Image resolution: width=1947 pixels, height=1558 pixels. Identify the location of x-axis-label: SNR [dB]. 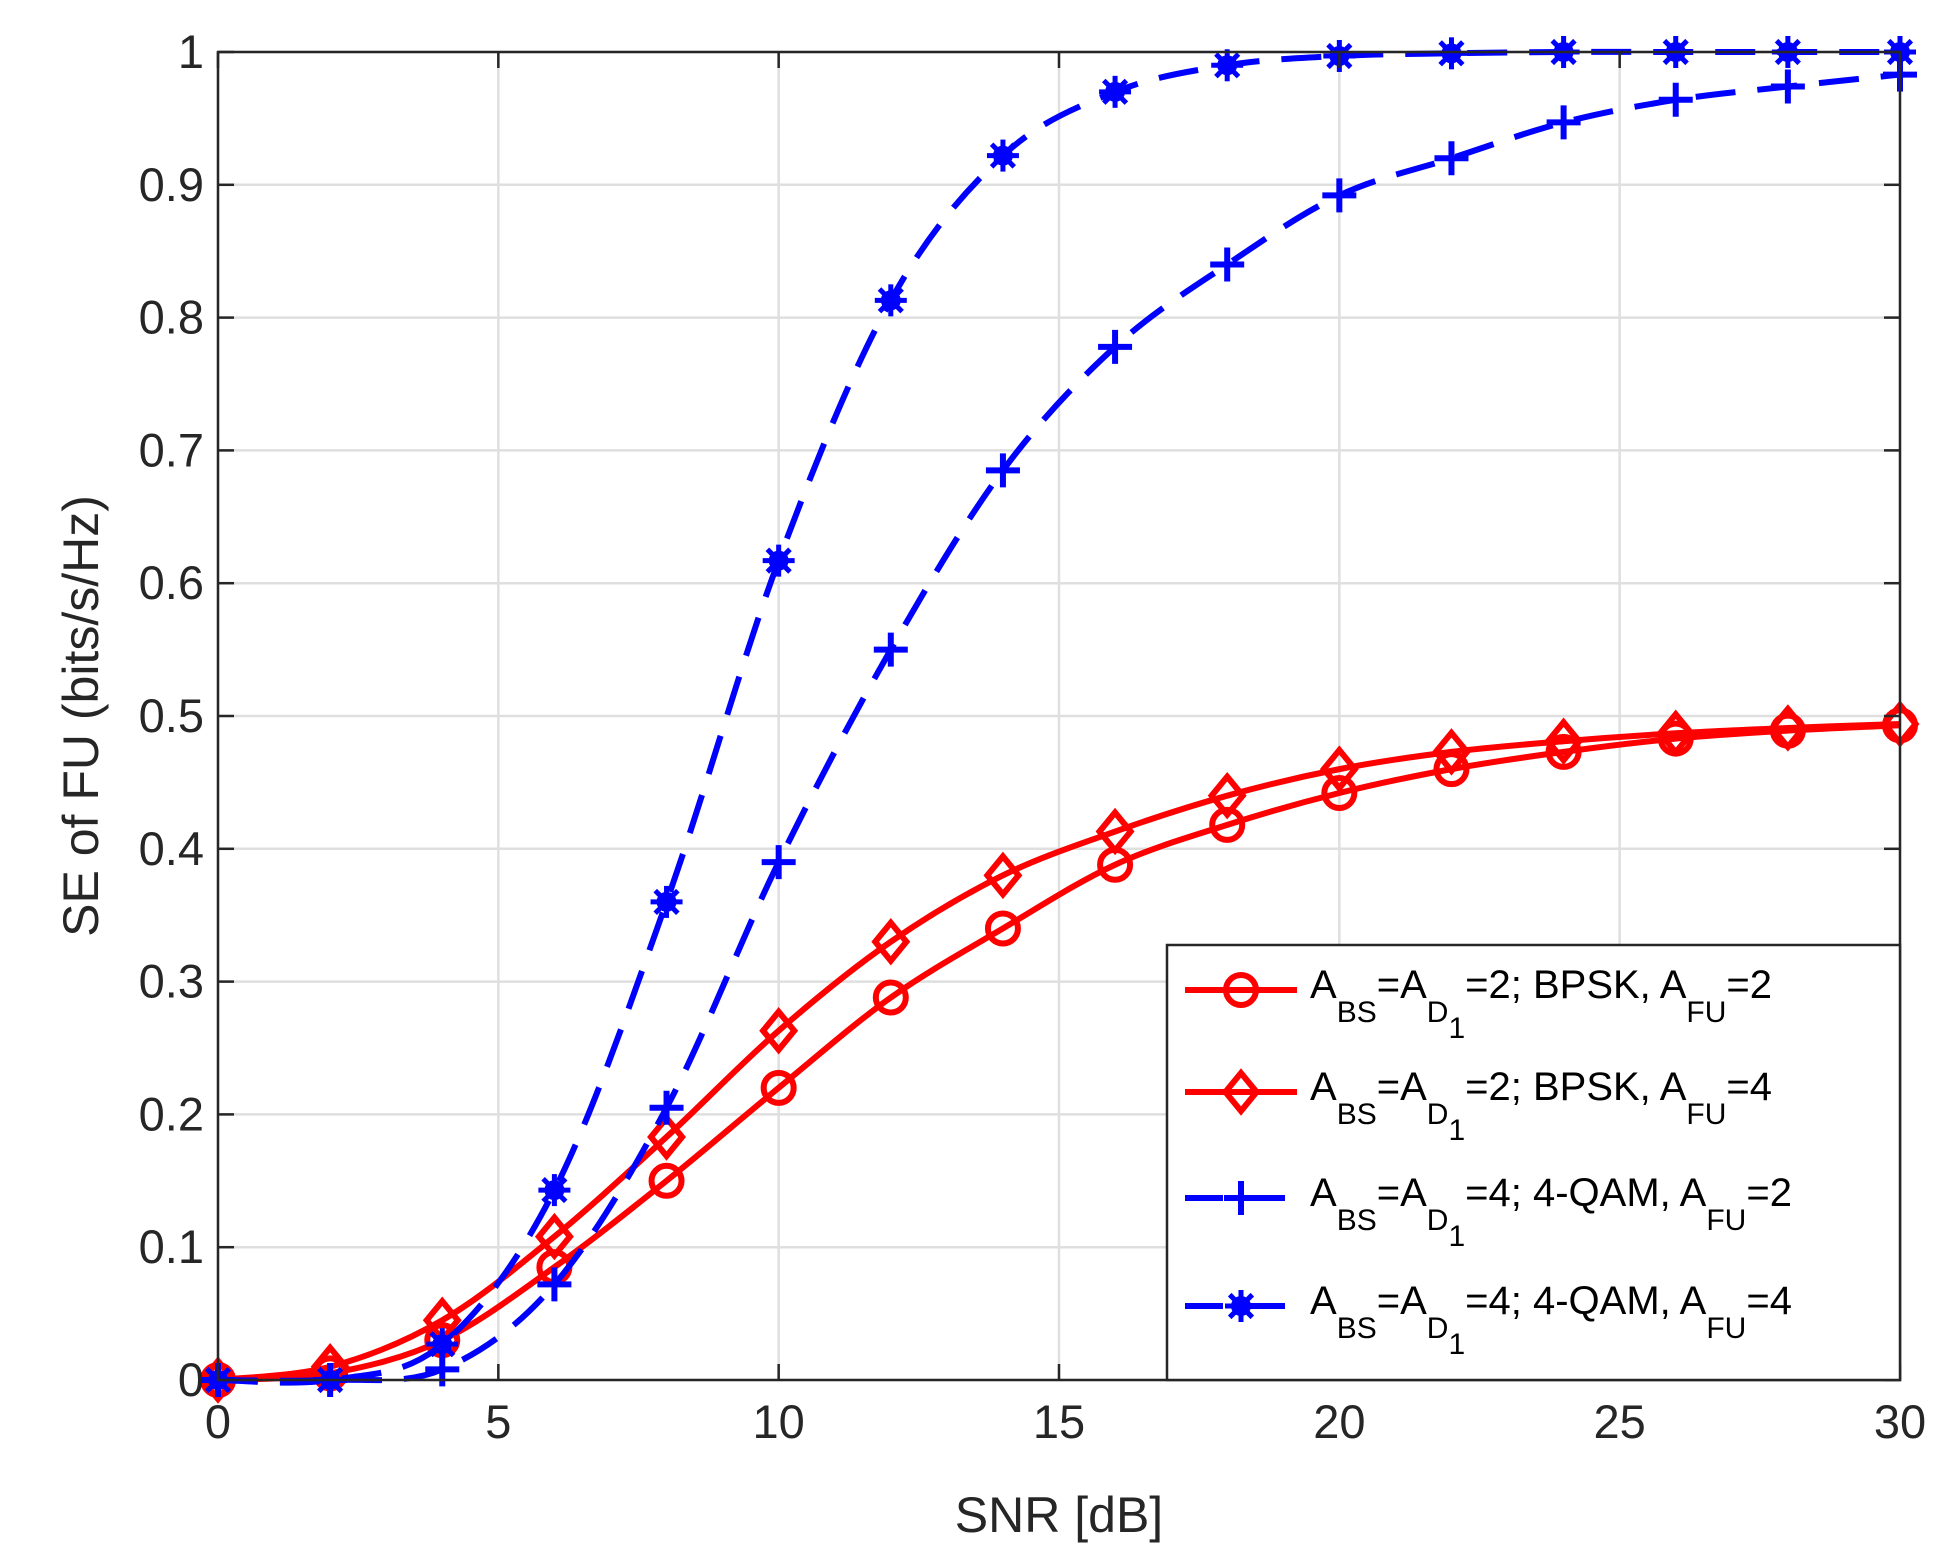
(1059, 1515).